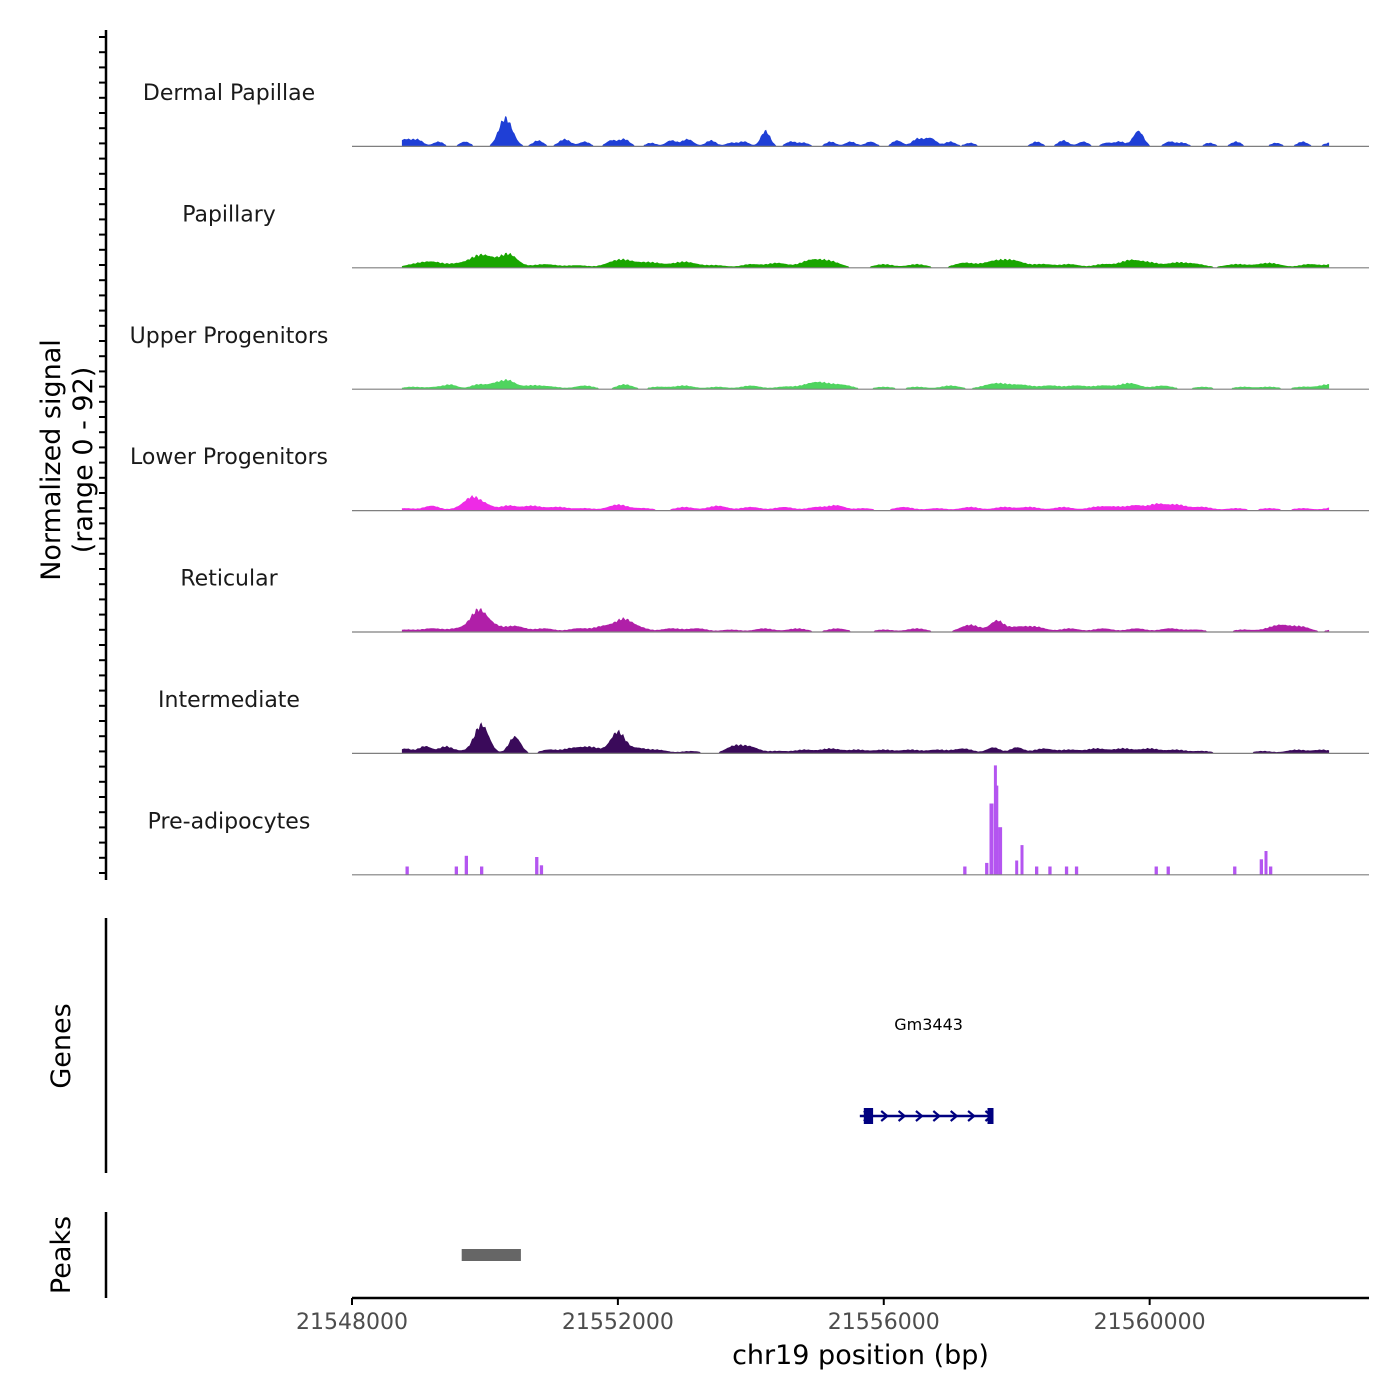 This screenshot has height=1400, width=1400. Describe the element at coordinates (51, 460) in the screenshot. I see `y-axis-title-line1: Normalized signal` at that location.